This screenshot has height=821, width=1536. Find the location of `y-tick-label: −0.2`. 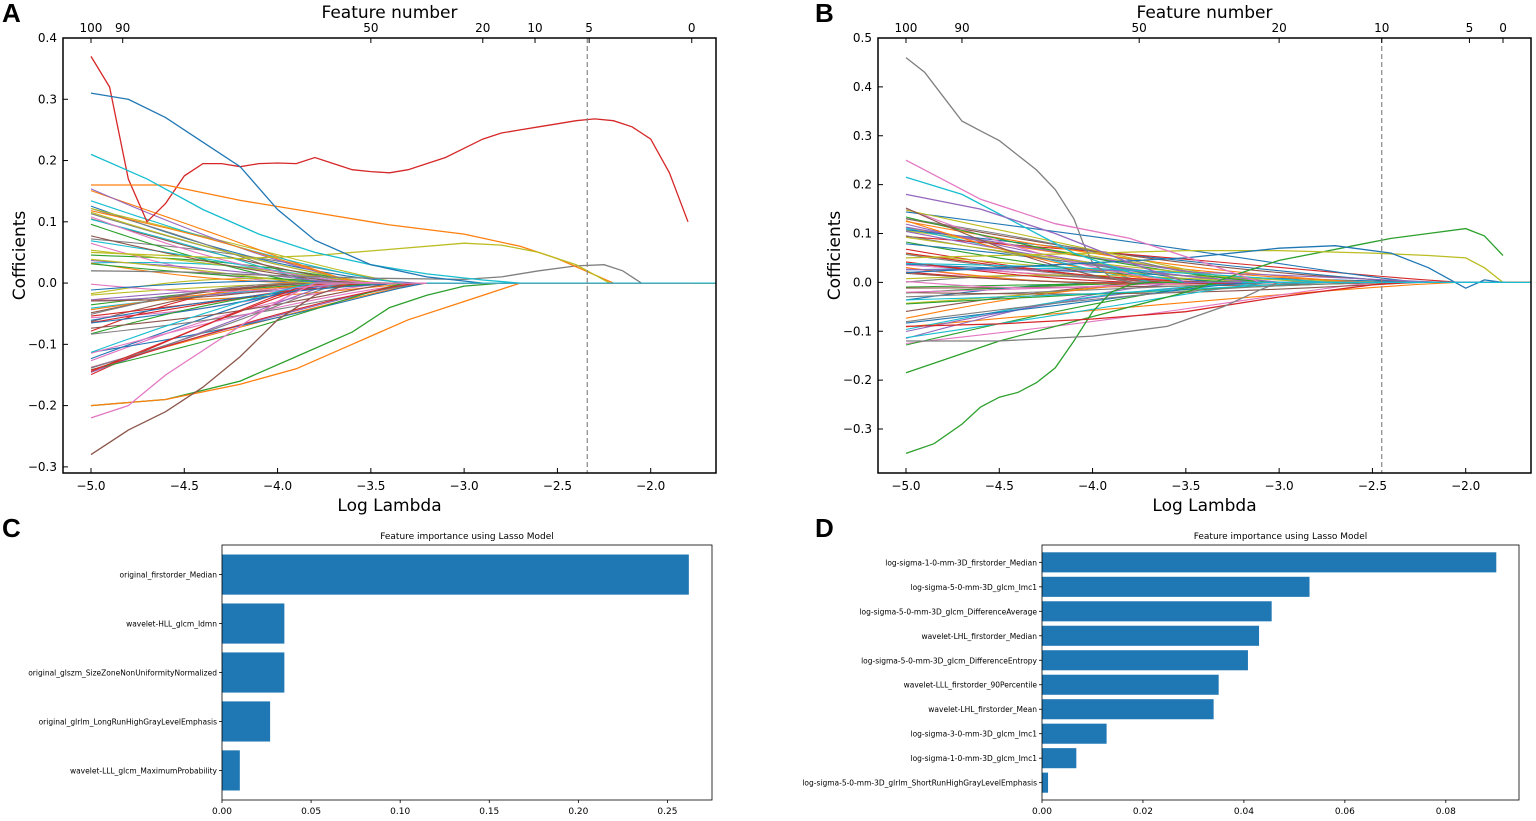

y-tick-label: −0.2 is located at coordinates (42, 406).